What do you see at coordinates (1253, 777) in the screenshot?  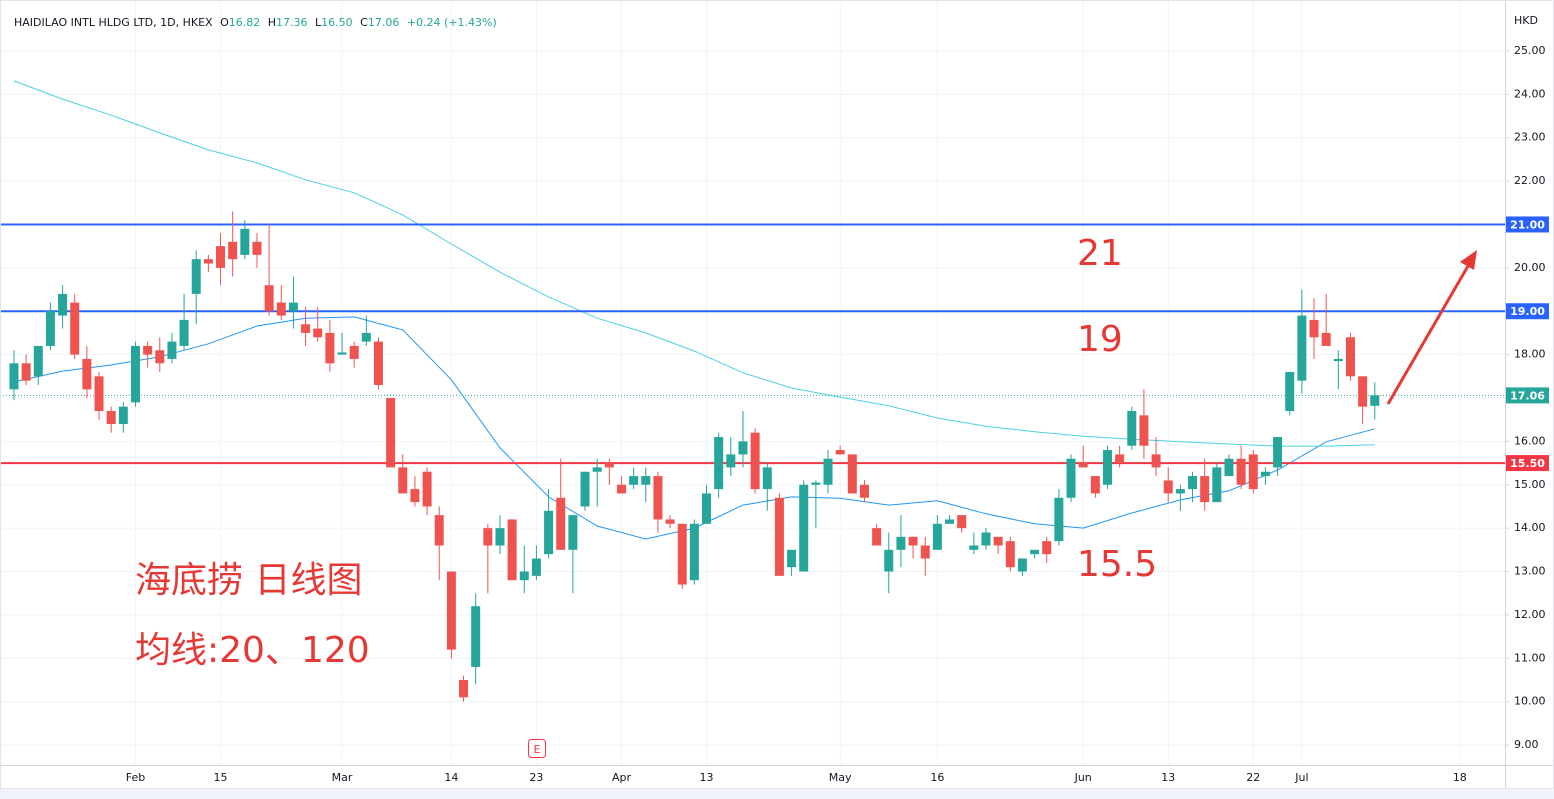 I see `x-tick-label: 22` at bounding box center [1253, 777].